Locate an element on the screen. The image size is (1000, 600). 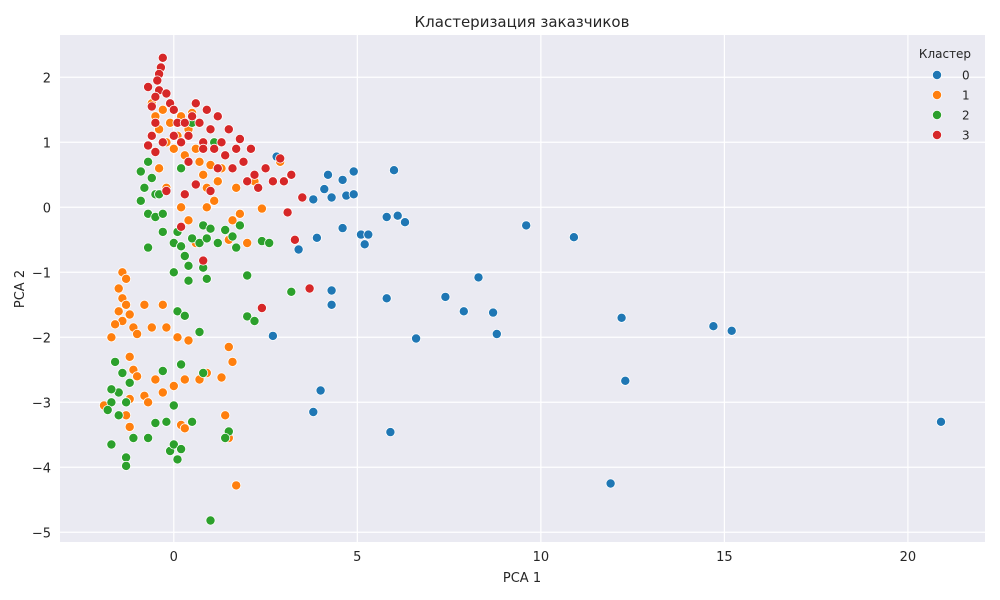
chart-title: Кластеризация заказчиков is located at coordinates (522, 22).